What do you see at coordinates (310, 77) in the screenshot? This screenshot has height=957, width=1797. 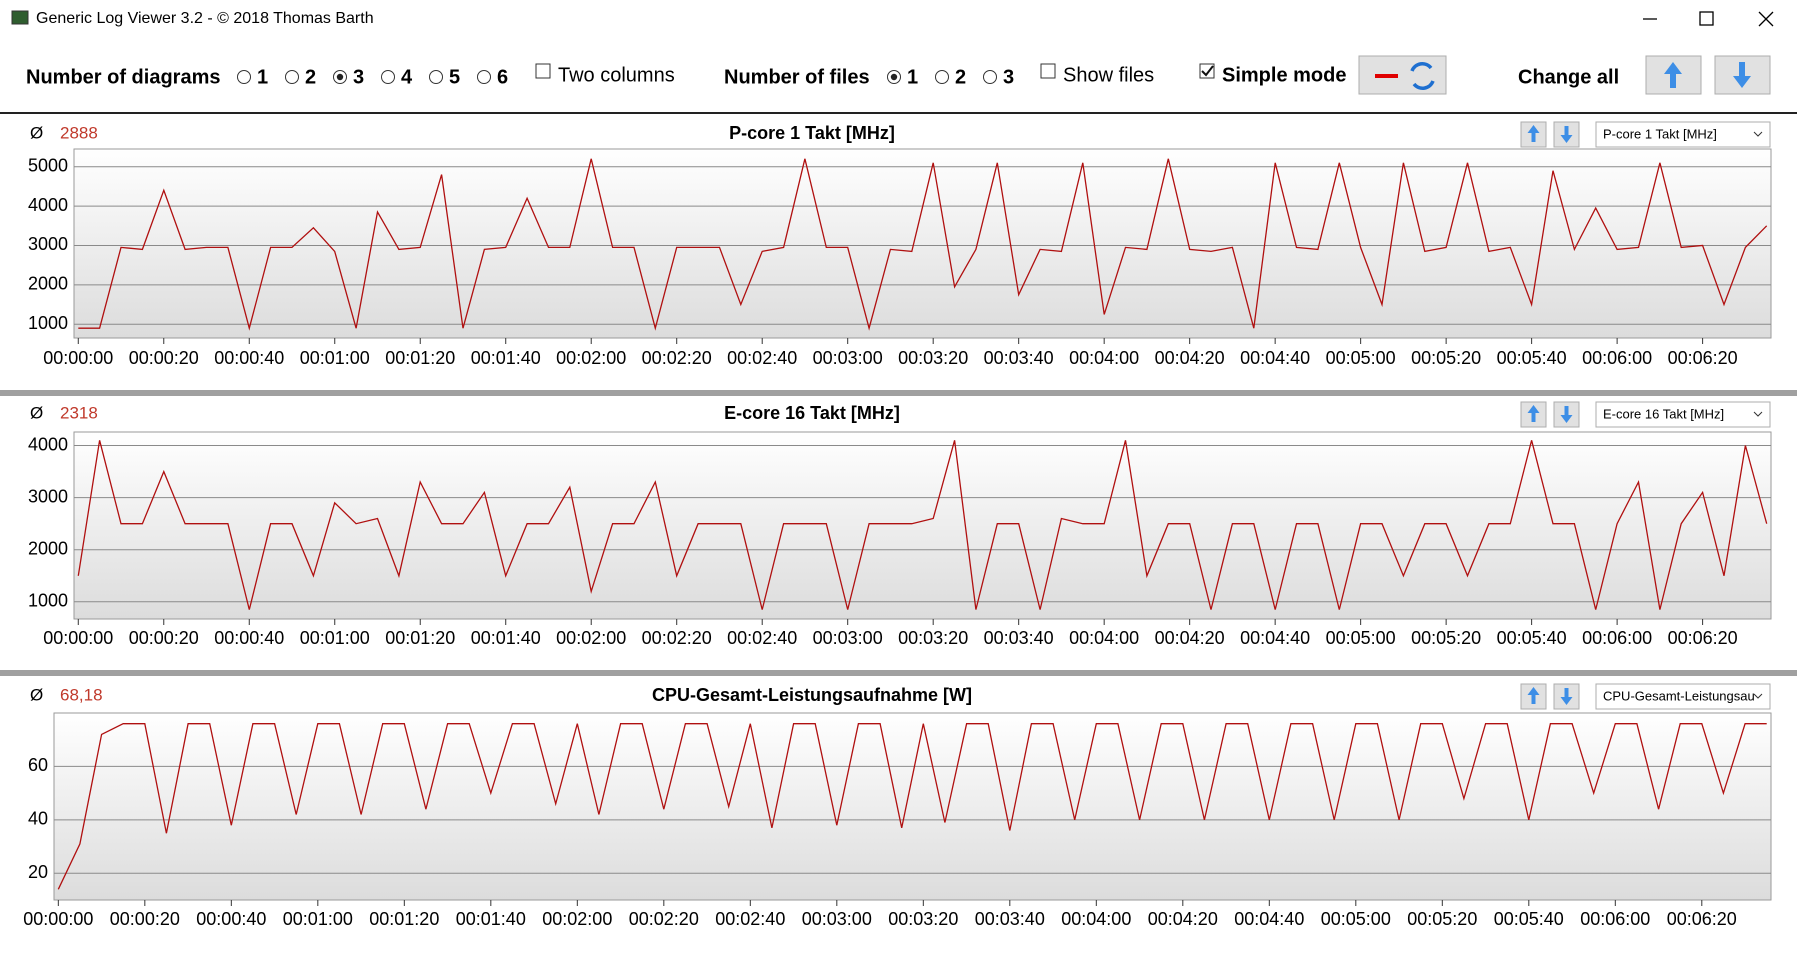 I see `radio-label: 2` at bounding box center [310, 77].